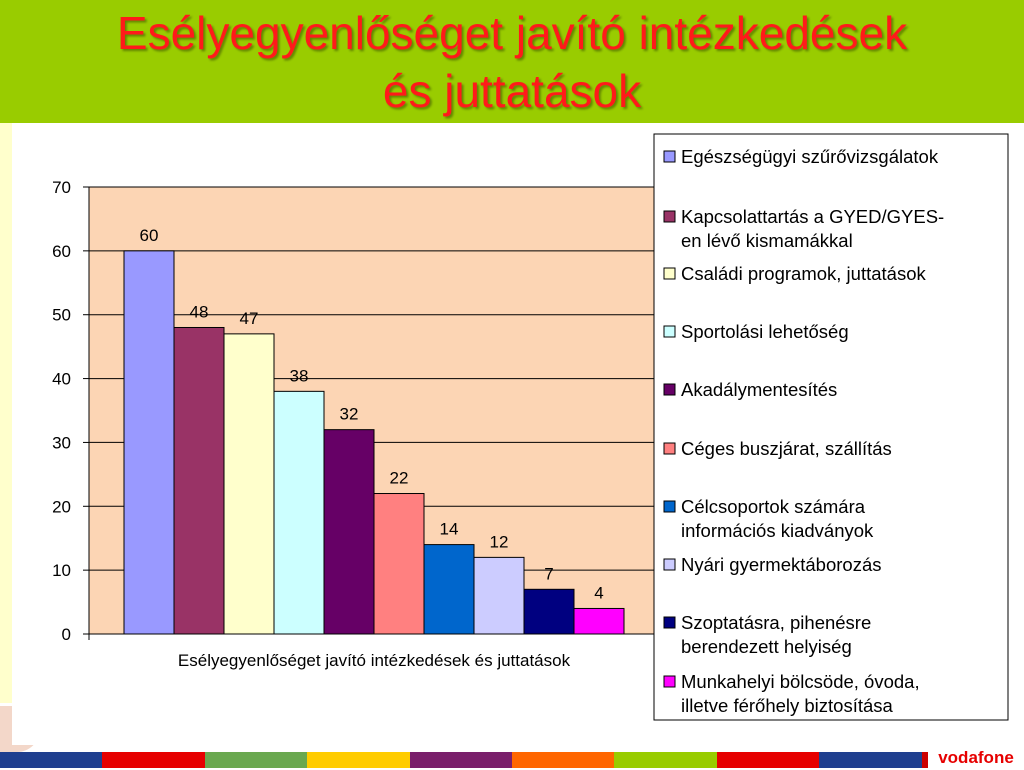 The image size is (1024, 770). Describe the element at coordinates (976, 757) in the screenshot. I see `brand-logo: vodafone` at that location.